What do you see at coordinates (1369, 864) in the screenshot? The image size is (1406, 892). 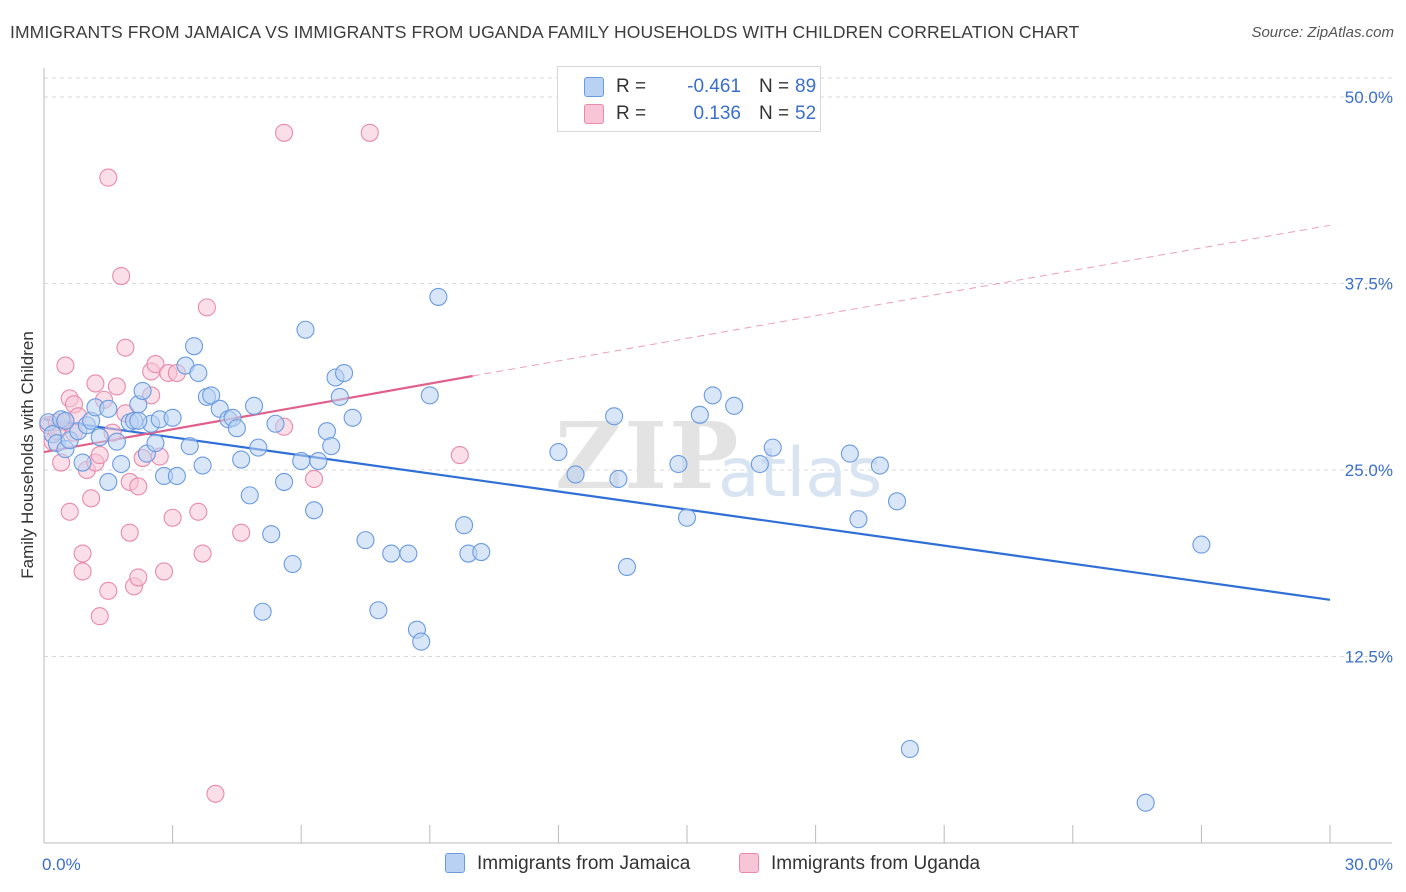 I see `x-tick-label: 30.0%` at bounding box center [1369, 864].